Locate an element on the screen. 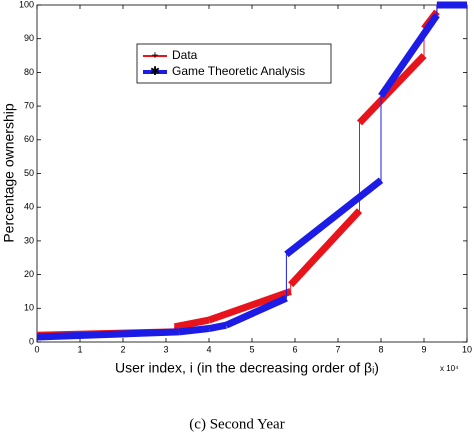  y-tick-label: 70 is located at coordinates (29, 105).